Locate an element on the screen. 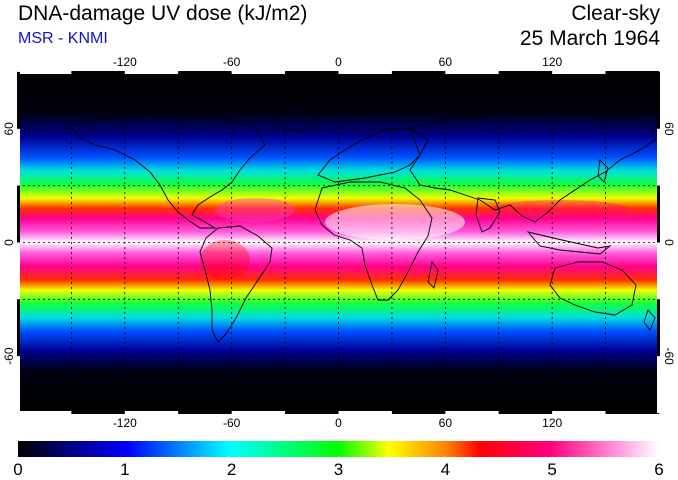 This screenshot has width=678, height=480. coastline-south-america is located at coordinates (236, 284).